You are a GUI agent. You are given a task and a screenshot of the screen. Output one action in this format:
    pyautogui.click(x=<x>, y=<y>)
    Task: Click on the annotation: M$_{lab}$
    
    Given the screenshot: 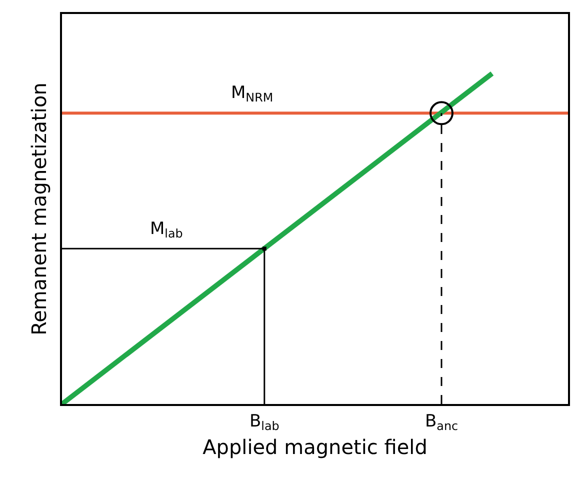 What is the action you would take?
    pyautogui.click(x=166, y=230)
    